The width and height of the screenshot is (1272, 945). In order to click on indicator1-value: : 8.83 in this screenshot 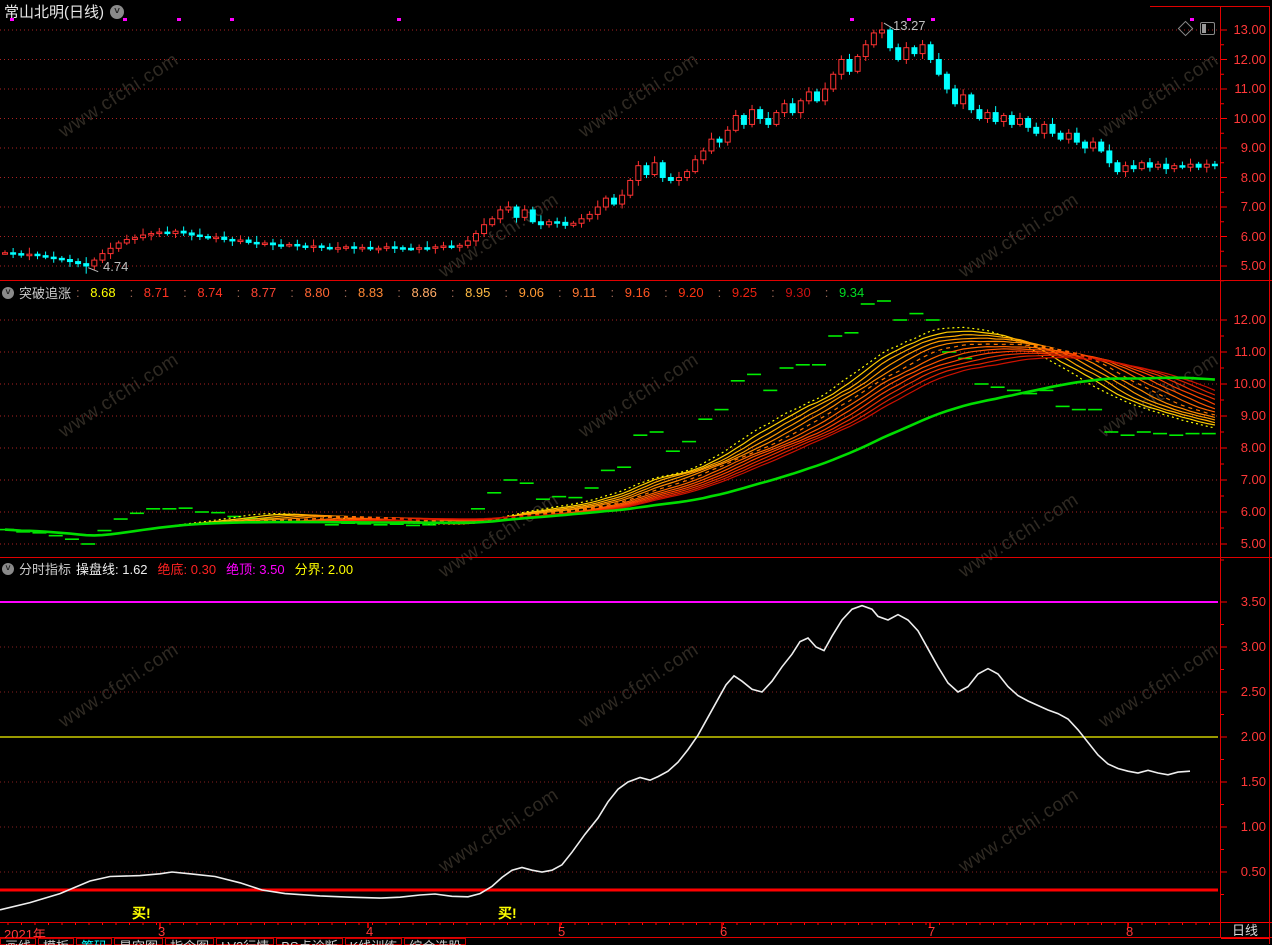, I will do `click(363, 292)`.